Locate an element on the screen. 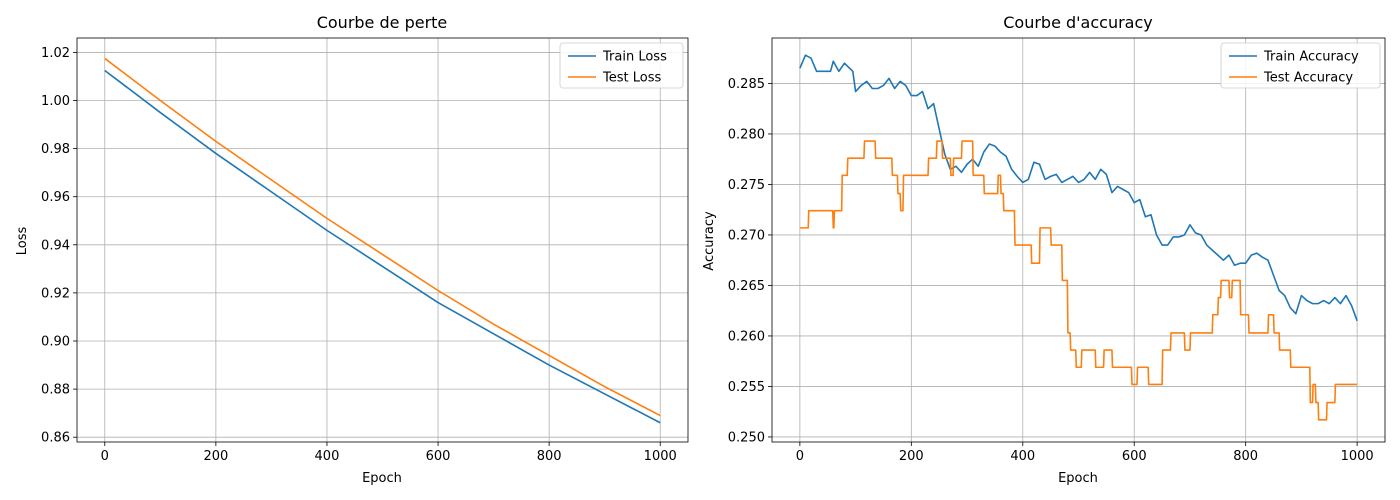 Image resolution: width=1400 pixels, height=500 pixels. loss-x-tick-label: 0 is located at coordinates (105, 456).